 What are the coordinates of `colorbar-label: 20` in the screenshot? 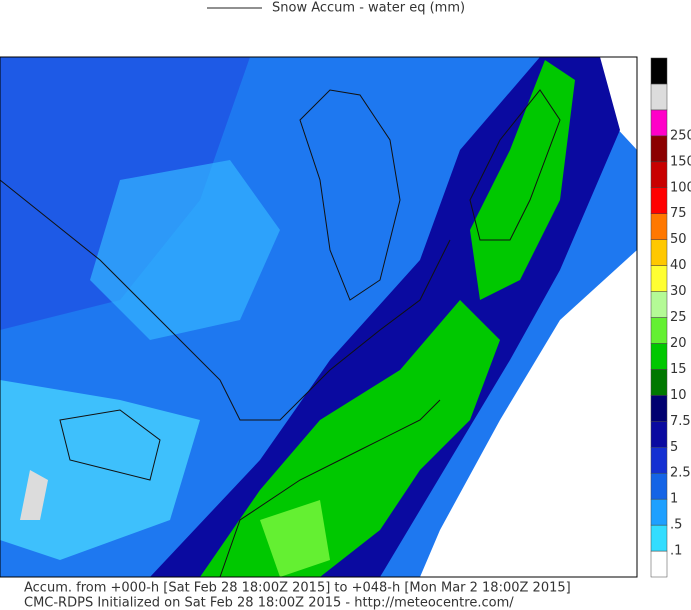 It's located at (678, 343).